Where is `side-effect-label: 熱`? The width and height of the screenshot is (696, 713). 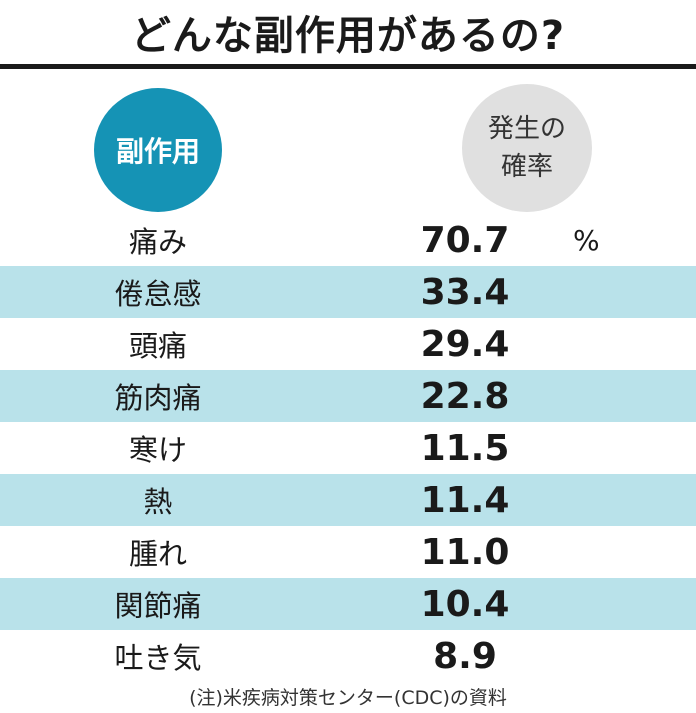 side-effect-label: 熱 is located at coordinates (158, 502).